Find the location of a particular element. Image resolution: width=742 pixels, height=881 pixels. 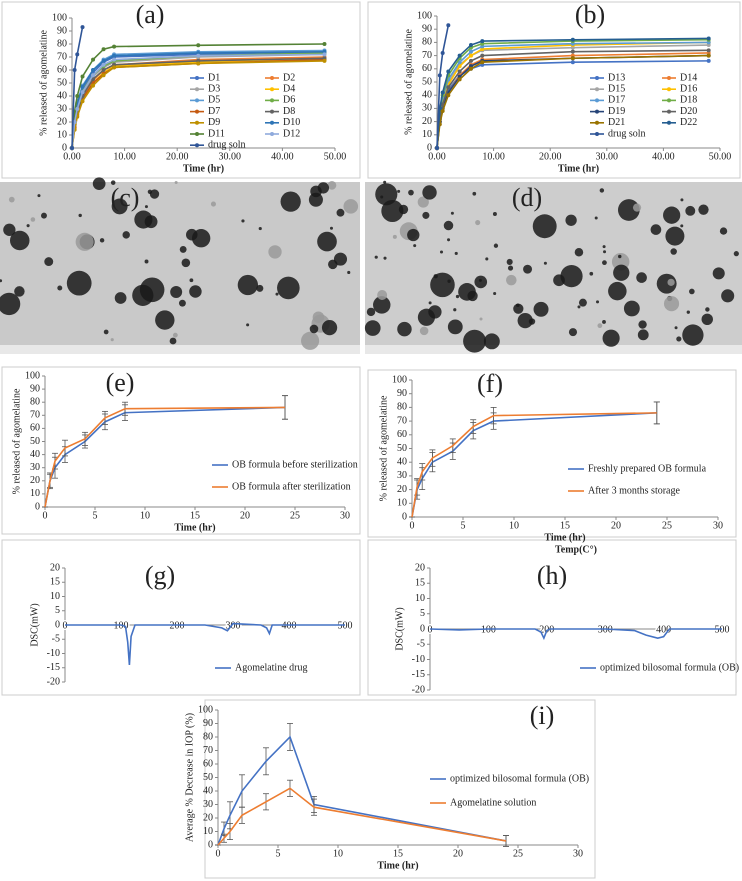

y-tick-label: 70 is located at coordinates (208, 750).